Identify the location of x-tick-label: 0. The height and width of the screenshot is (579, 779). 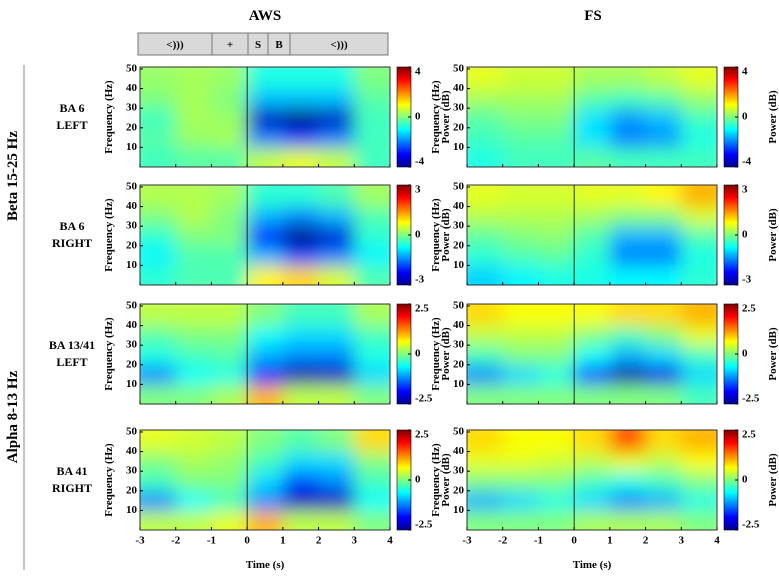
(574, 541).